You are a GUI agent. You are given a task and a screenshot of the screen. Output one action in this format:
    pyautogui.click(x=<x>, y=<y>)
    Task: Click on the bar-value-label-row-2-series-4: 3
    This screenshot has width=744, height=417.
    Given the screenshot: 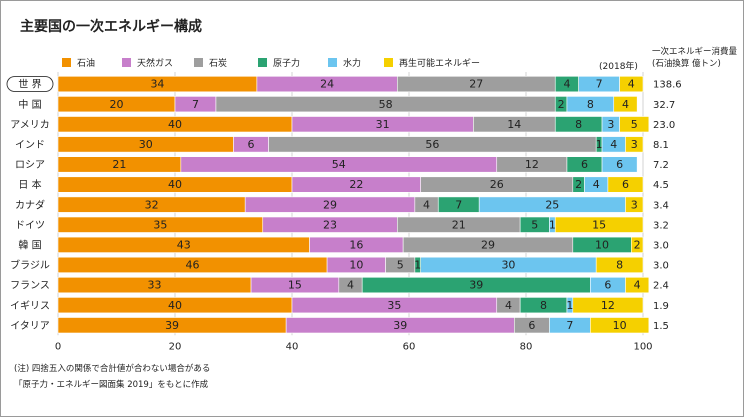 What is the action you would take?
    pyautogui.click(x=610, y=124)
    